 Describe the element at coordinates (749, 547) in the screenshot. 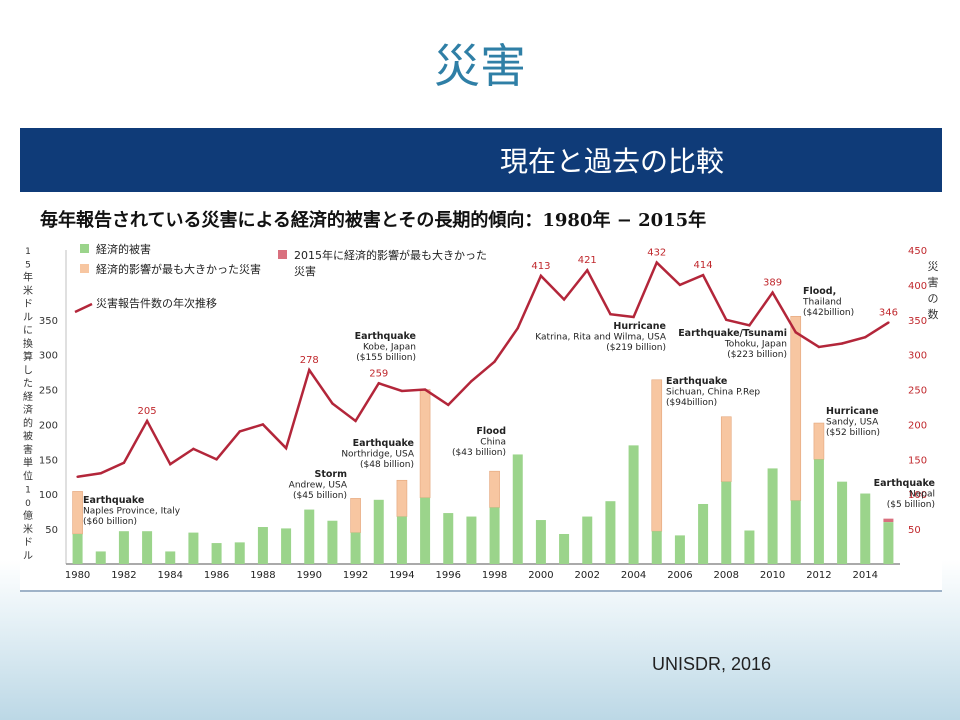

I see `bar-loss-2009` at that location.